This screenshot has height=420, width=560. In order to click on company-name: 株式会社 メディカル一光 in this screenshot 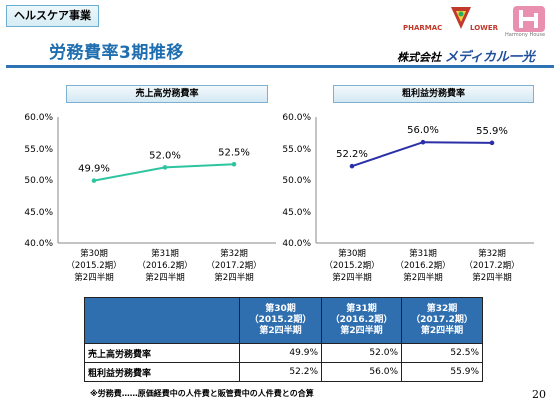, I will do `click(466, 55)`.